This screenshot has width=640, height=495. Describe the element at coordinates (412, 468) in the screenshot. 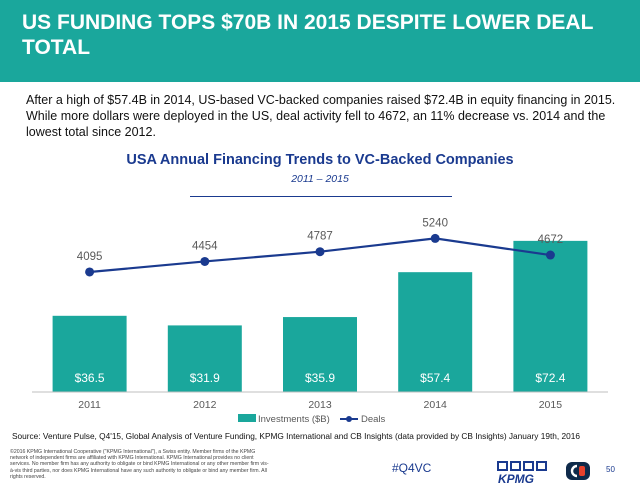

I see `hashtag-text: #Q4VC` at that location.